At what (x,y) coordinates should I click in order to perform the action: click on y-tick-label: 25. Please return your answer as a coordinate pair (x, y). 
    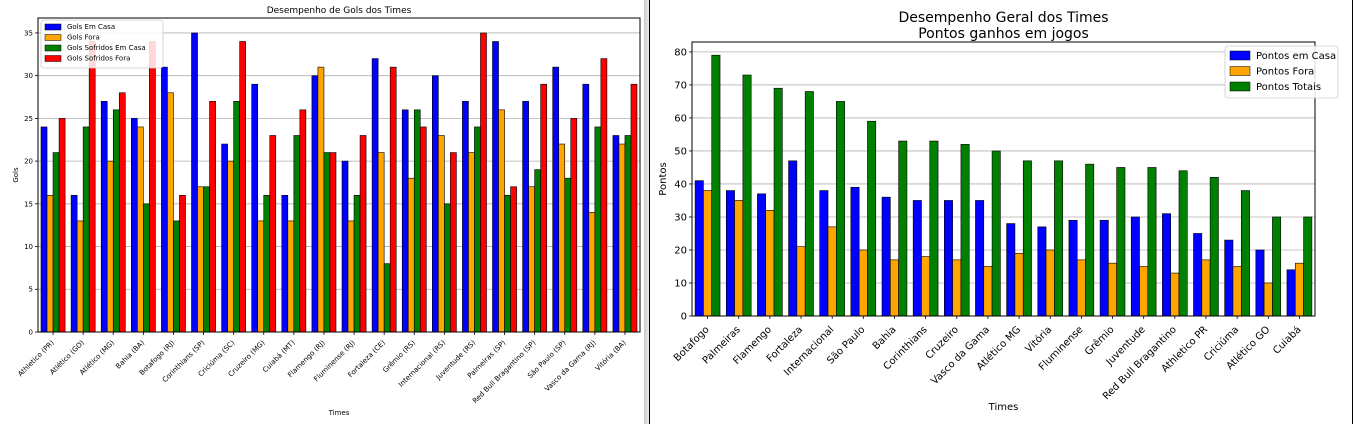
    Looking at the image, I should click on (28, 119).